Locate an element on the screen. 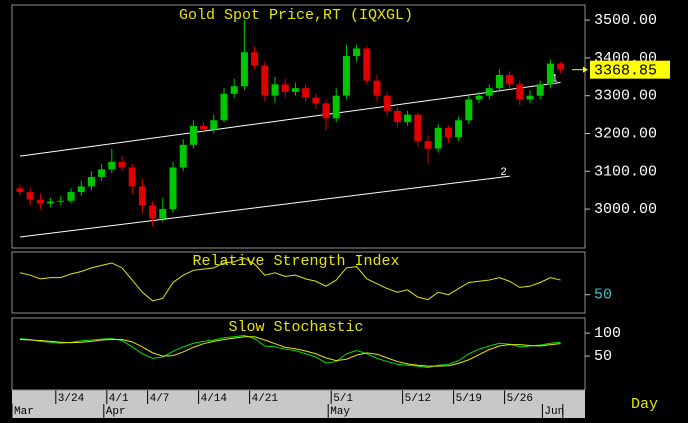 This screenshot has height=423, width=688. x-tick-label: 4/14 is located at coordinates (214, 399).